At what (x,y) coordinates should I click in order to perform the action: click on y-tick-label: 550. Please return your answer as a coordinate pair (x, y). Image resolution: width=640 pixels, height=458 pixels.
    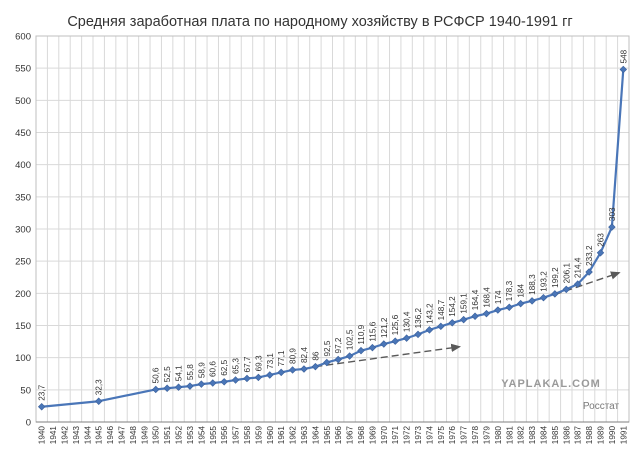
    Looking at the image, I should click on (23, 69).